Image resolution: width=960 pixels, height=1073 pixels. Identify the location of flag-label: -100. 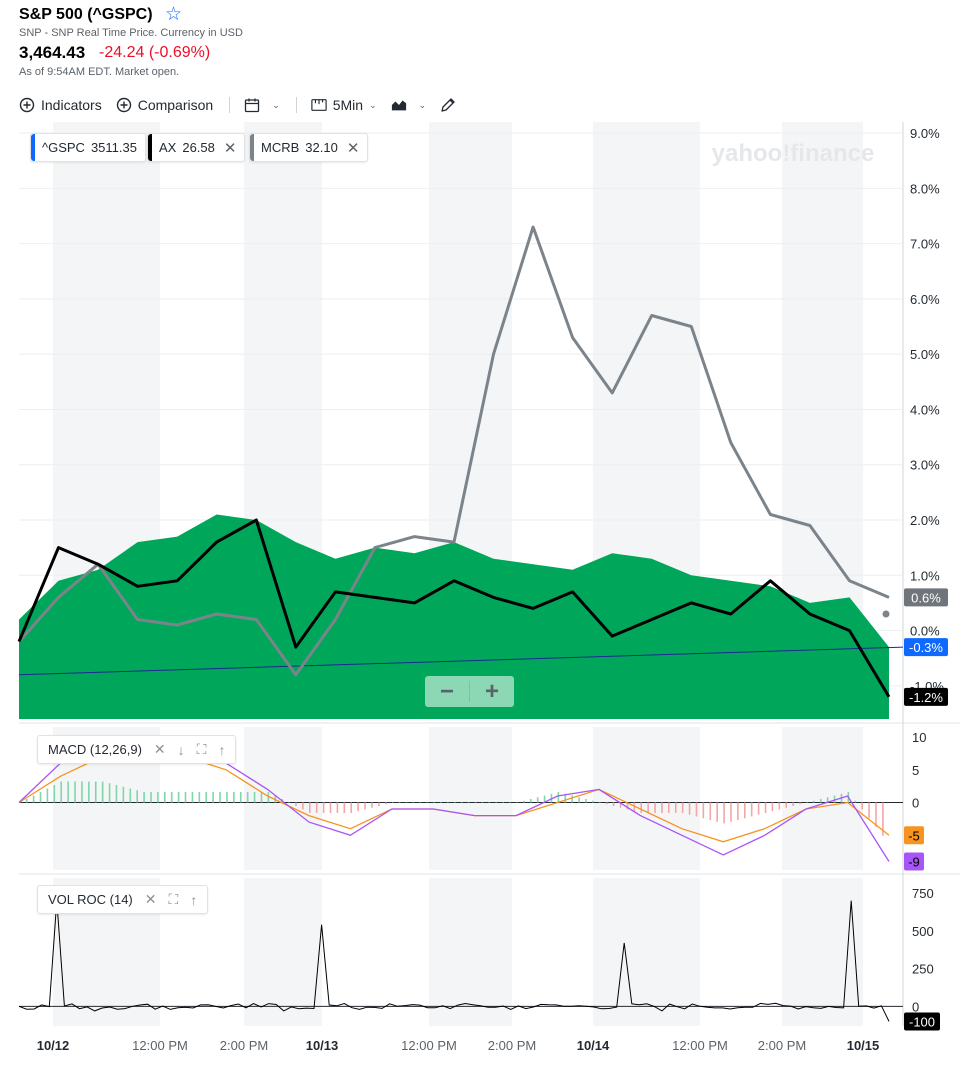
(922, 1021).